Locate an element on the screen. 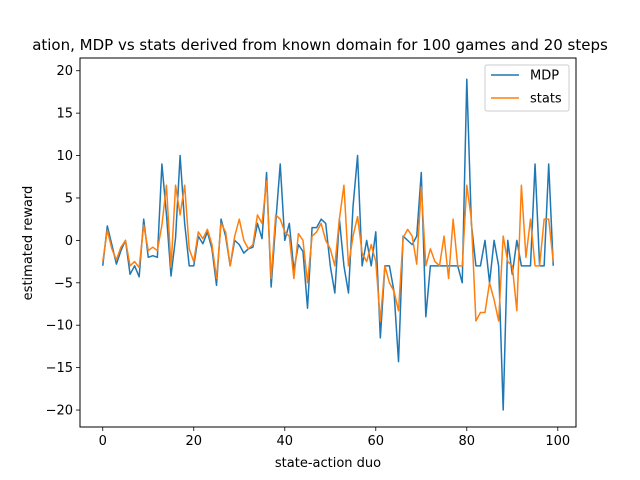 This screenshot has width=640, height=480. x-tick-label: 40 is located at coordinates (284, 441).